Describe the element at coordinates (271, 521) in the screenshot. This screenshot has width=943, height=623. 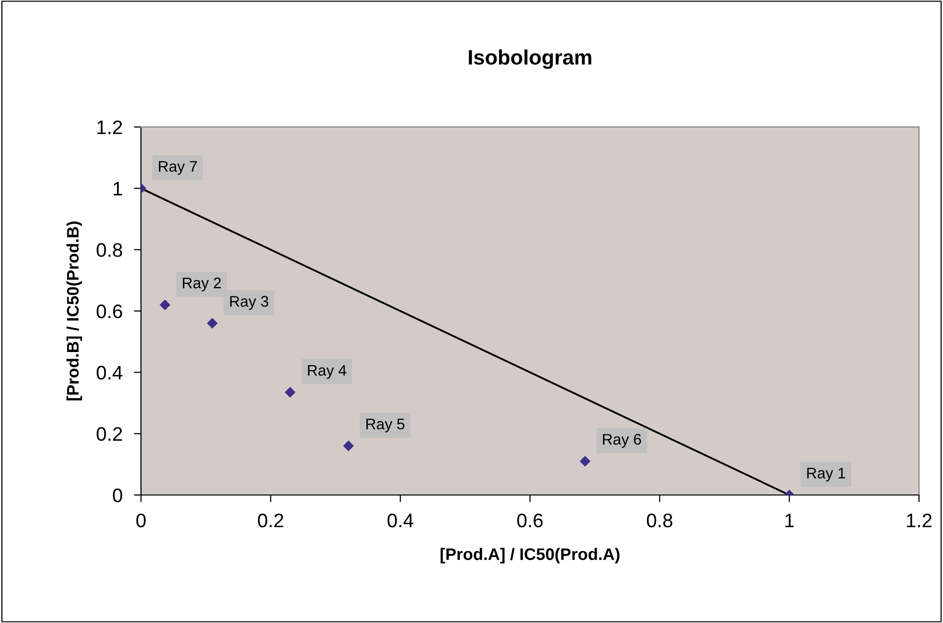
I see `x-tick-label: 0.2` at that location.